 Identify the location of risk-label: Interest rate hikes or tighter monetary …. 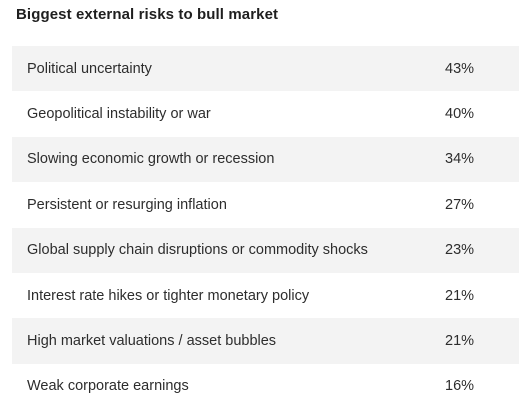
(168, 295).